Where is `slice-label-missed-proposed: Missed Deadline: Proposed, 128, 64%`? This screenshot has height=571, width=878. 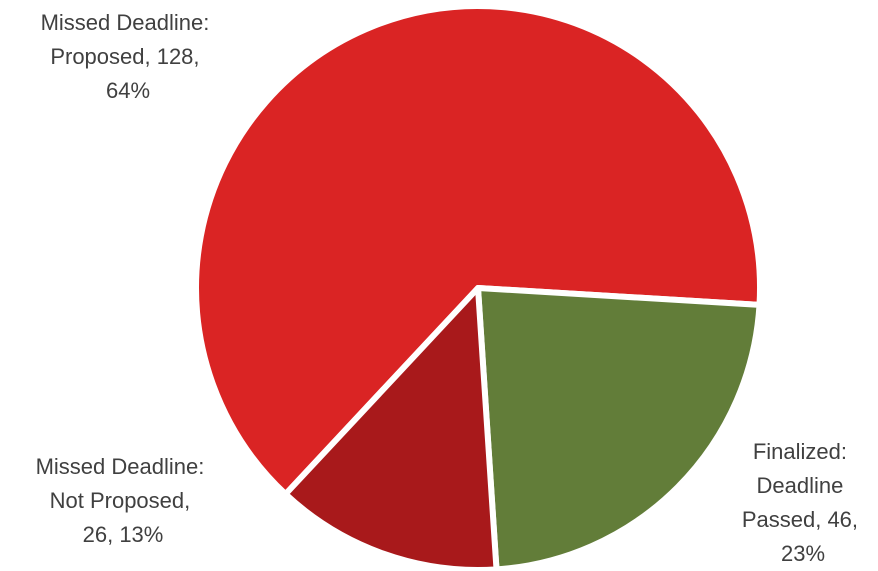 slice-label-missed-proposed: Missed Deadline: Proposed, 128, 64% is located at coordinates (128, 56).